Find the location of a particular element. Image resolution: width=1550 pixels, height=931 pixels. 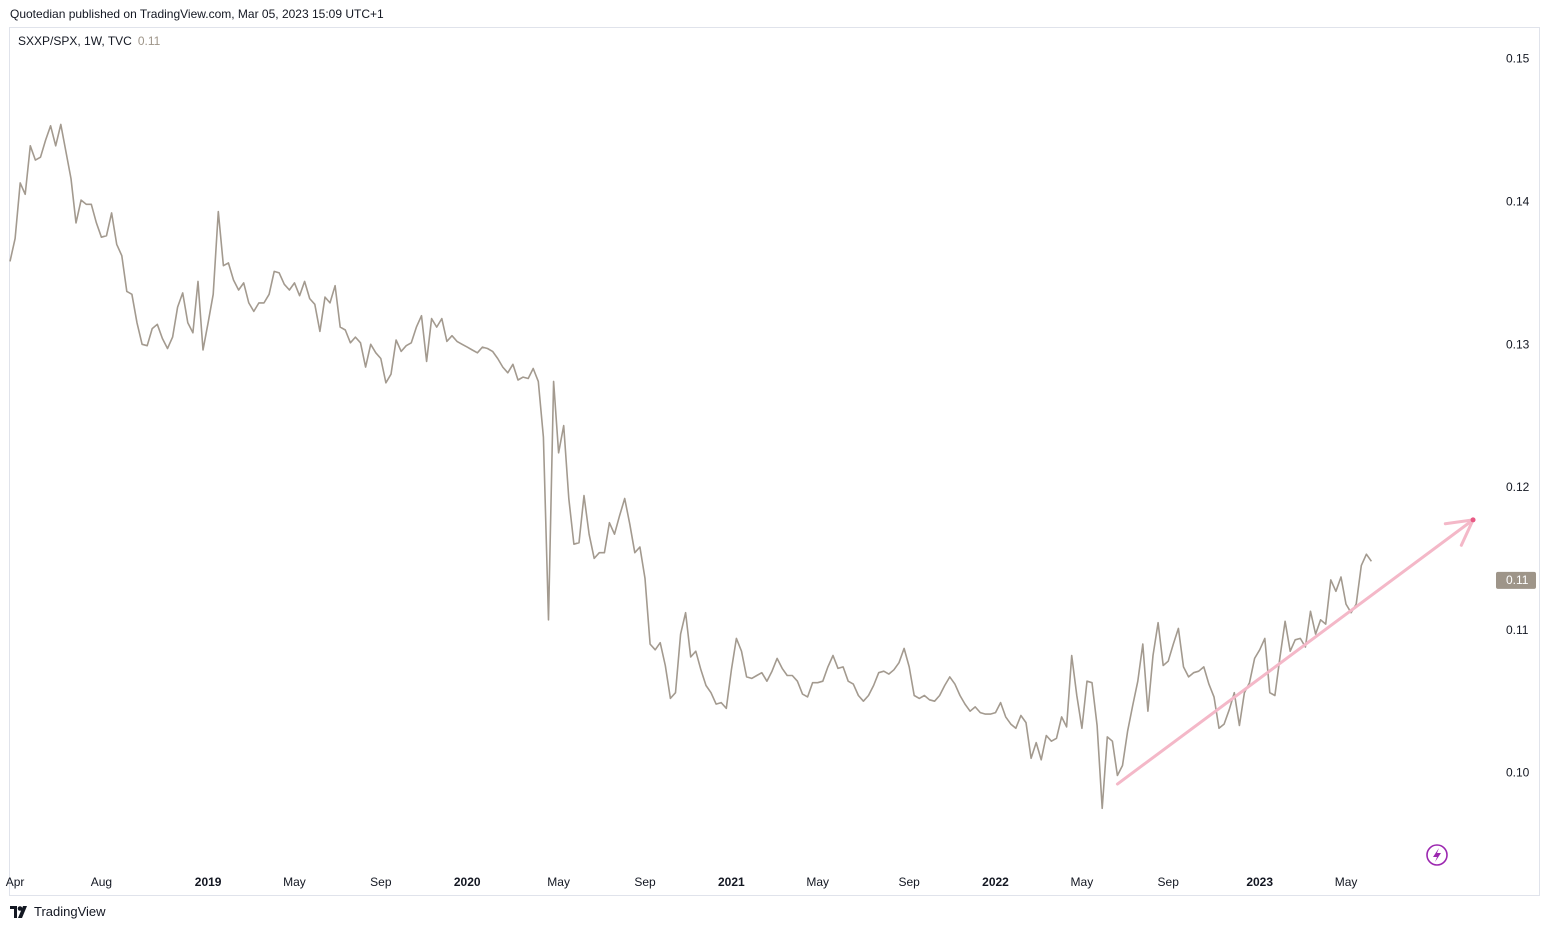

y-tick-label: 0.15 is located at coordinates (1518, 59).